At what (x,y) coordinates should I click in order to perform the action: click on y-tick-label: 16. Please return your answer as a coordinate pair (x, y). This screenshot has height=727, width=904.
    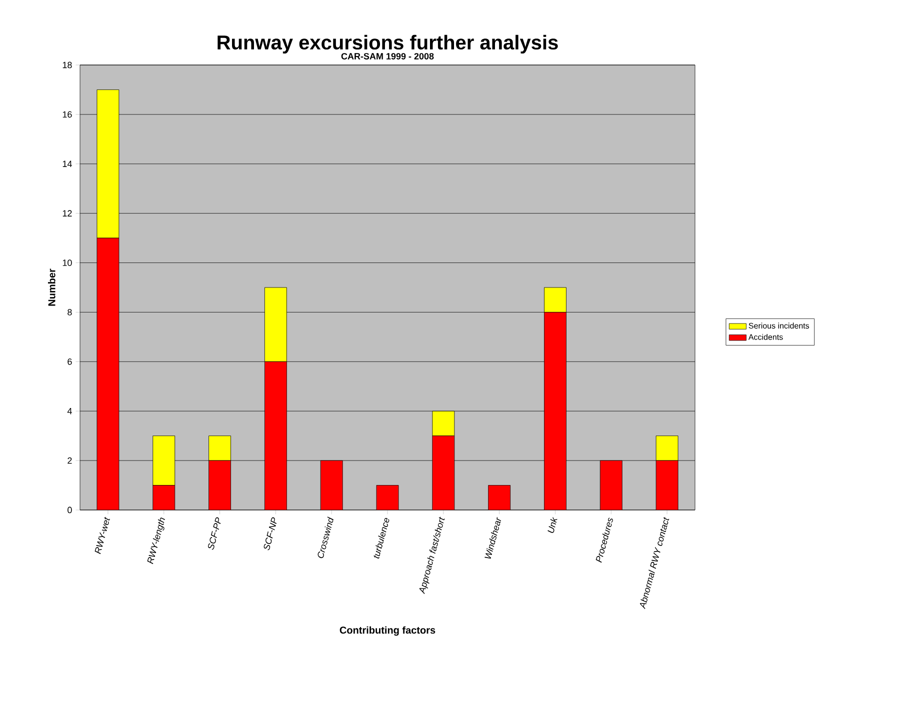
    Looking at the image, I should click on (67, 114).